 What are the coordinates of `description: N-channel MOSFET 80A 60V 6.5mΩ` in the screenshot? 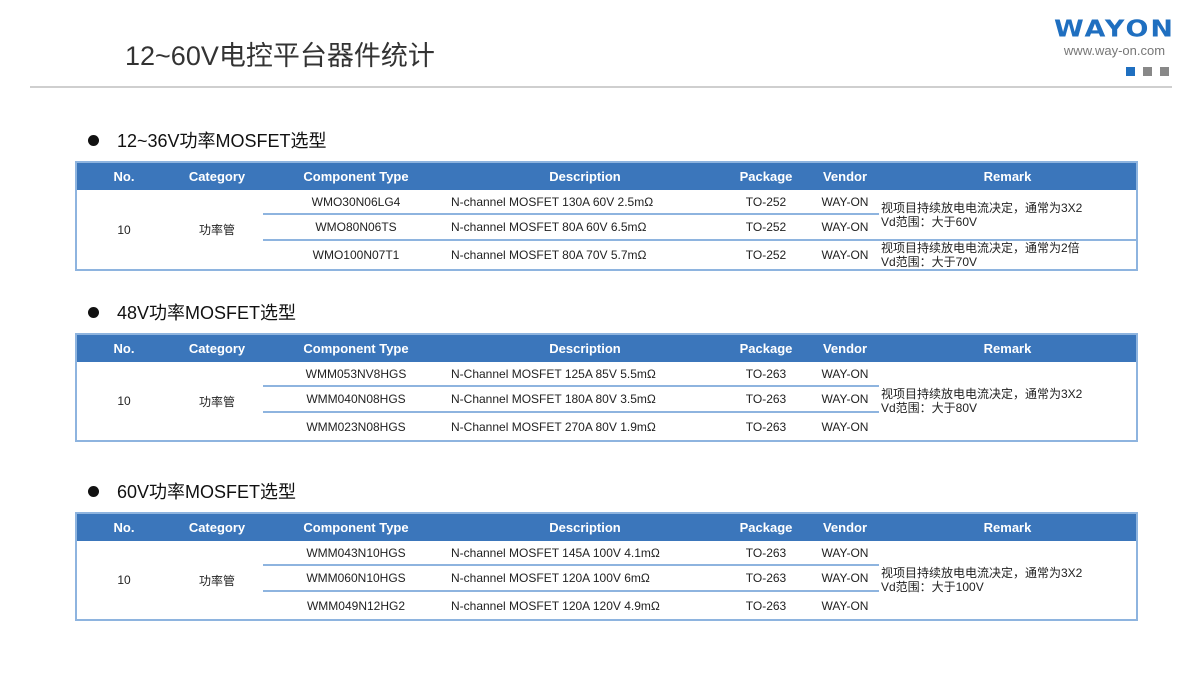 It's located at (585, 226).